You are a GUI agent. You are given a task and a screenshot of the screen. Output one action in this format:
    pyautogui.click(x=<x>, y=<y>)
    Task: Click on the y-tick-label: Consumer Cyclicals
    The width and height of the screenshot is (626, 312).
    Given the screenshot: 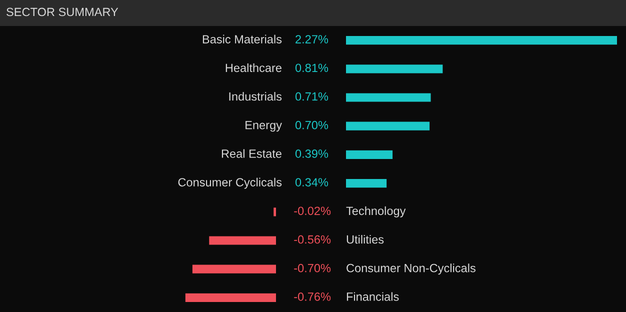 What is the action you would take?
    pyautogui.click(x=230, y=183)
    